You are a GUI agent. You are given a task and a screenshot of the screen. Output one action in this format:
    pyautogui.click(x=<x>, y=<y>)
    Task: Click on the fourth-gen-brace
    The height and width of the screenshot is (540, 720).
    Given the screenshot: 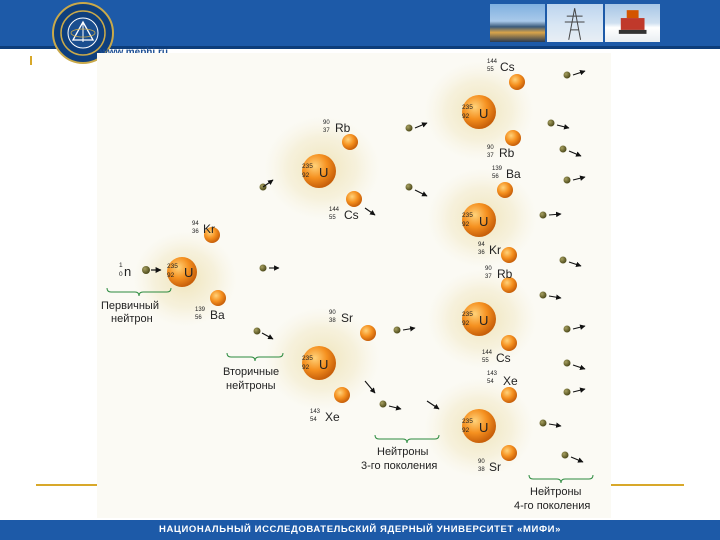 What is the action you would take?
    pyautogui.click(x=561, y=479)
    